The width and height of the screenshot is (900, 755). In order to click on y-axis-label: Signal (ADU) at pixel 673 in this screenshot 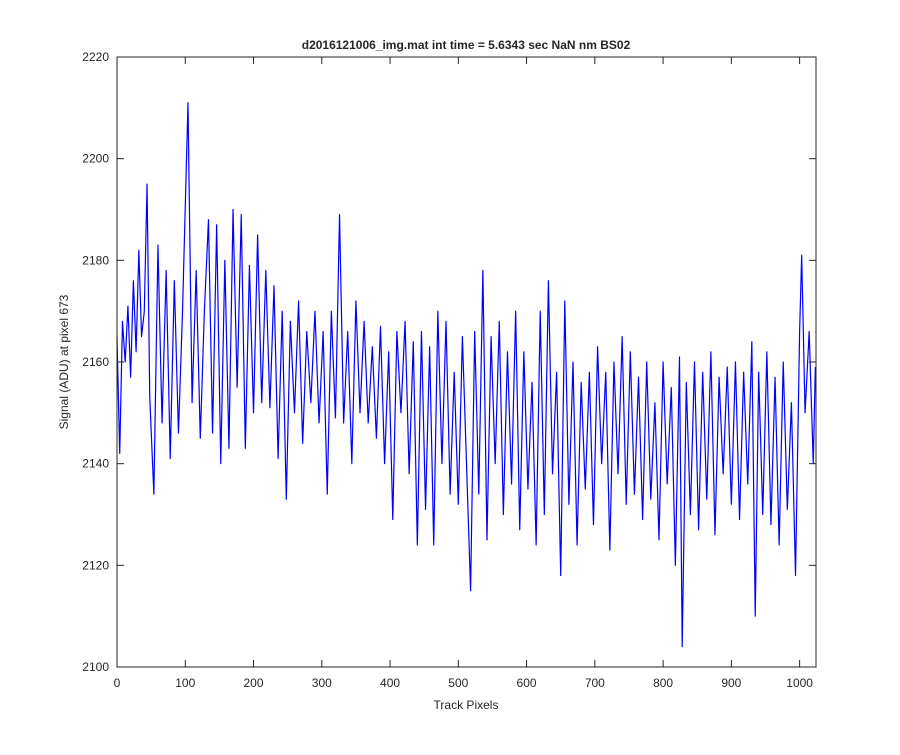, I will do `click(64, 361)`.